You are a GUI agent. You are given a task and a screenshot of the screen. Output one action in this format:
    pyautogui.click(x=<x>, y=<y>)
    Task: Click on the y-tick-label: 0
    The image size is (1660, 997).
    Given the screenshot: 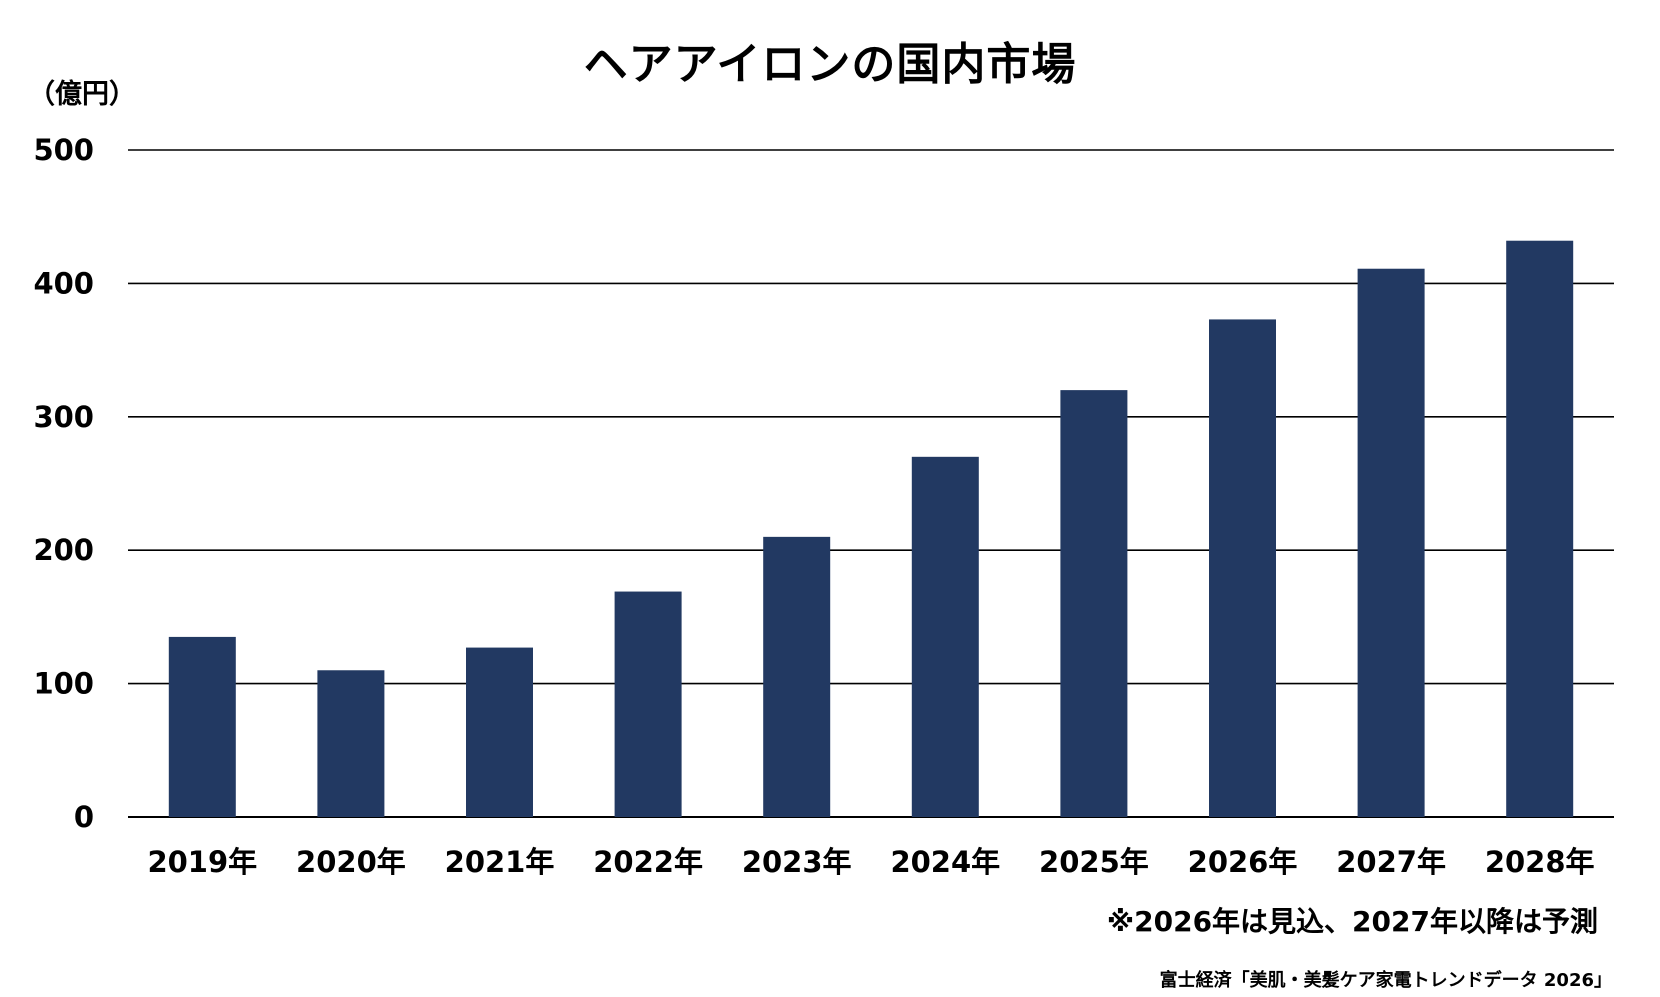 What is the action you would take?
    pyautogui.click(x=84, y=817)
    